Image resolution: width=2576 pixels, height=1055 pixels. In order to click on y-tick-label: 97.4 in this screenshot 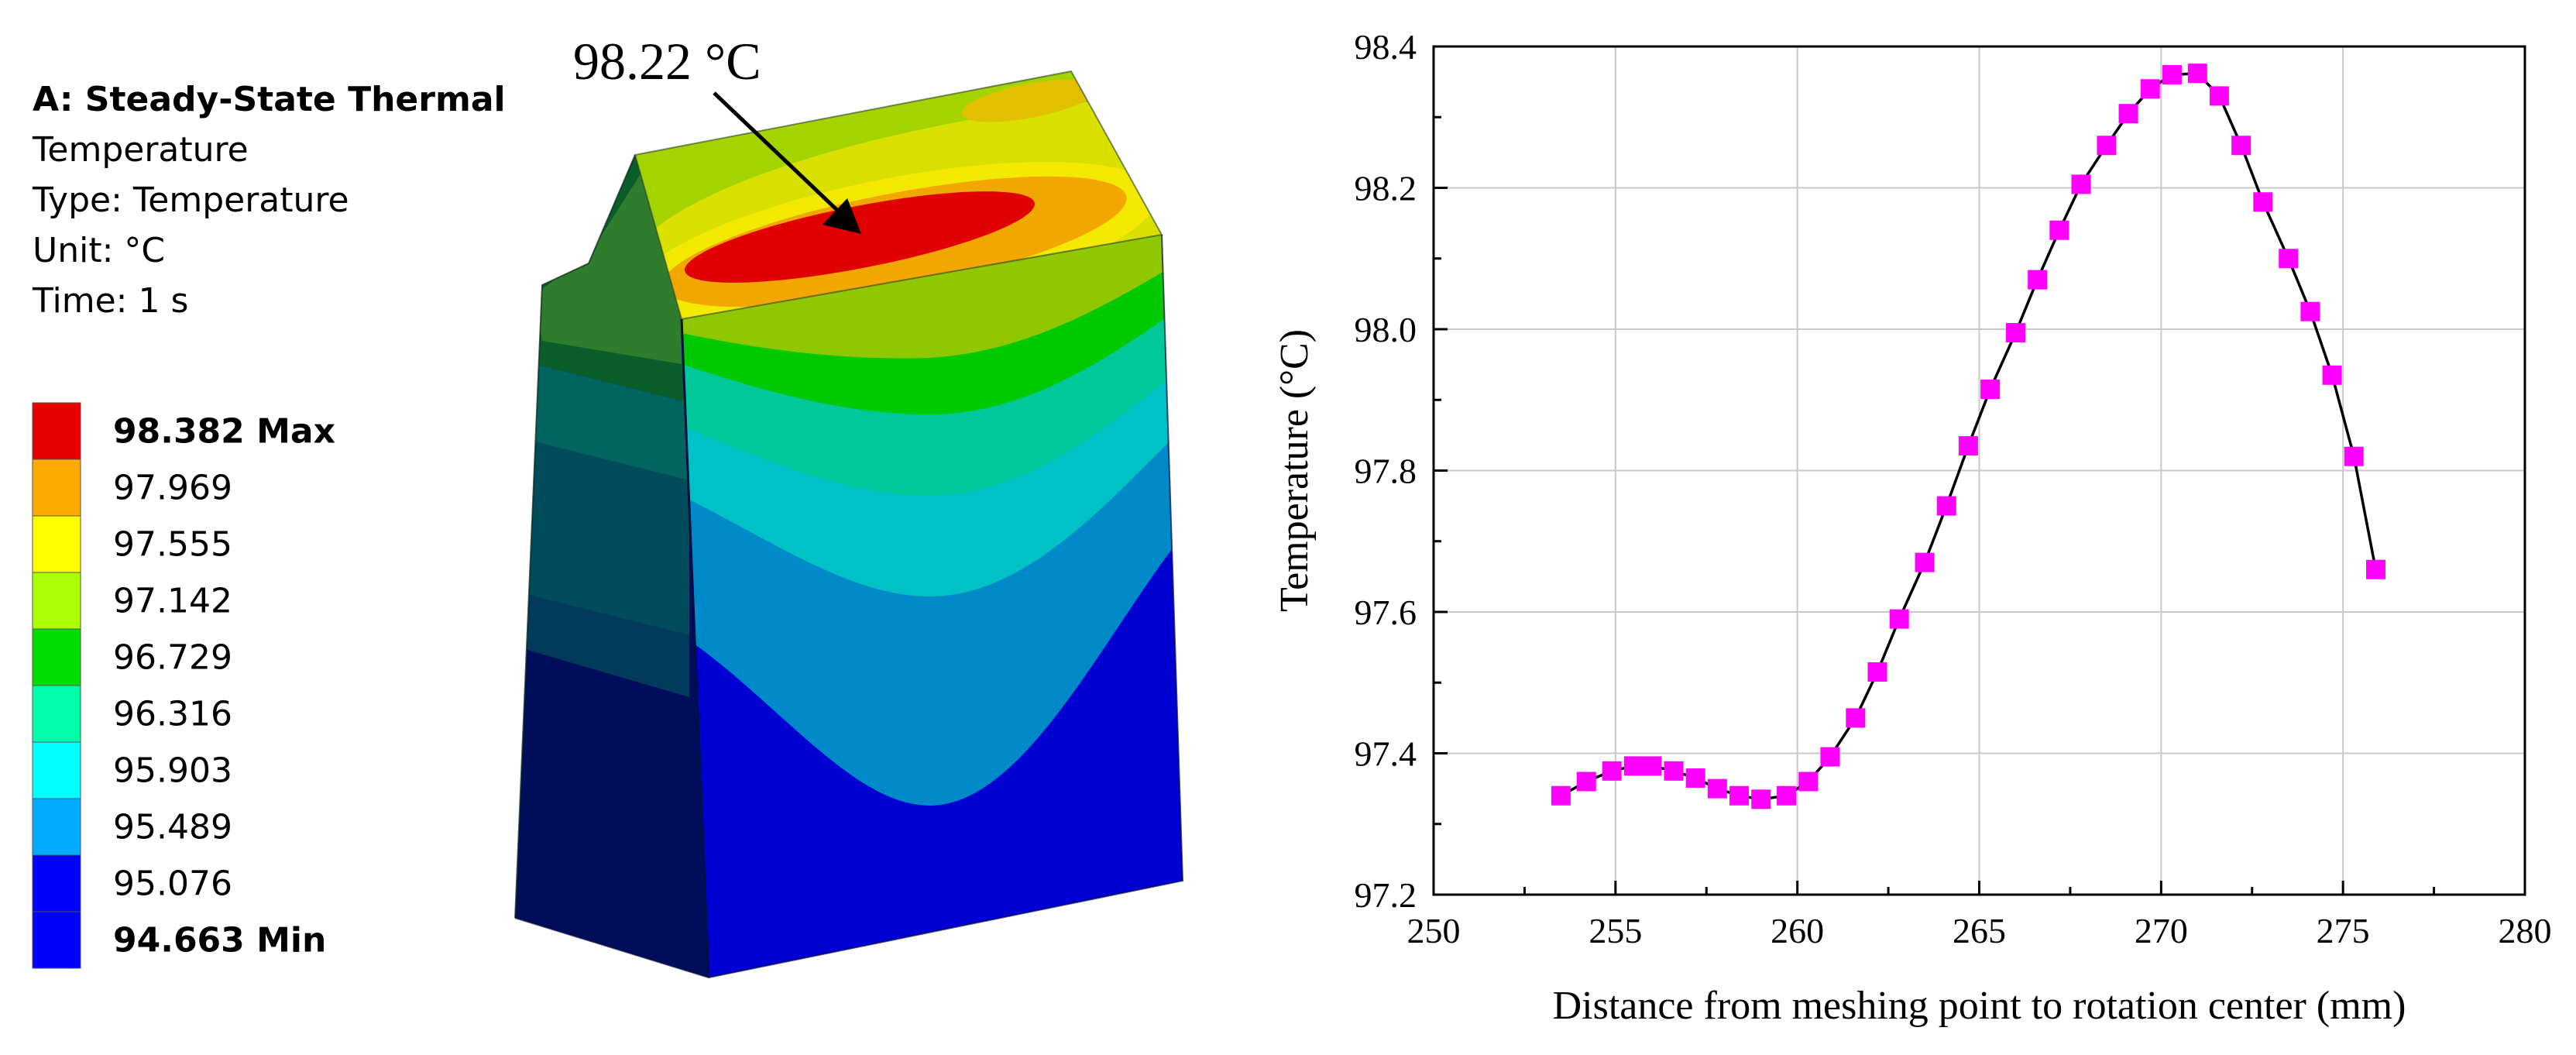, I will do `click(1386, 754)`.